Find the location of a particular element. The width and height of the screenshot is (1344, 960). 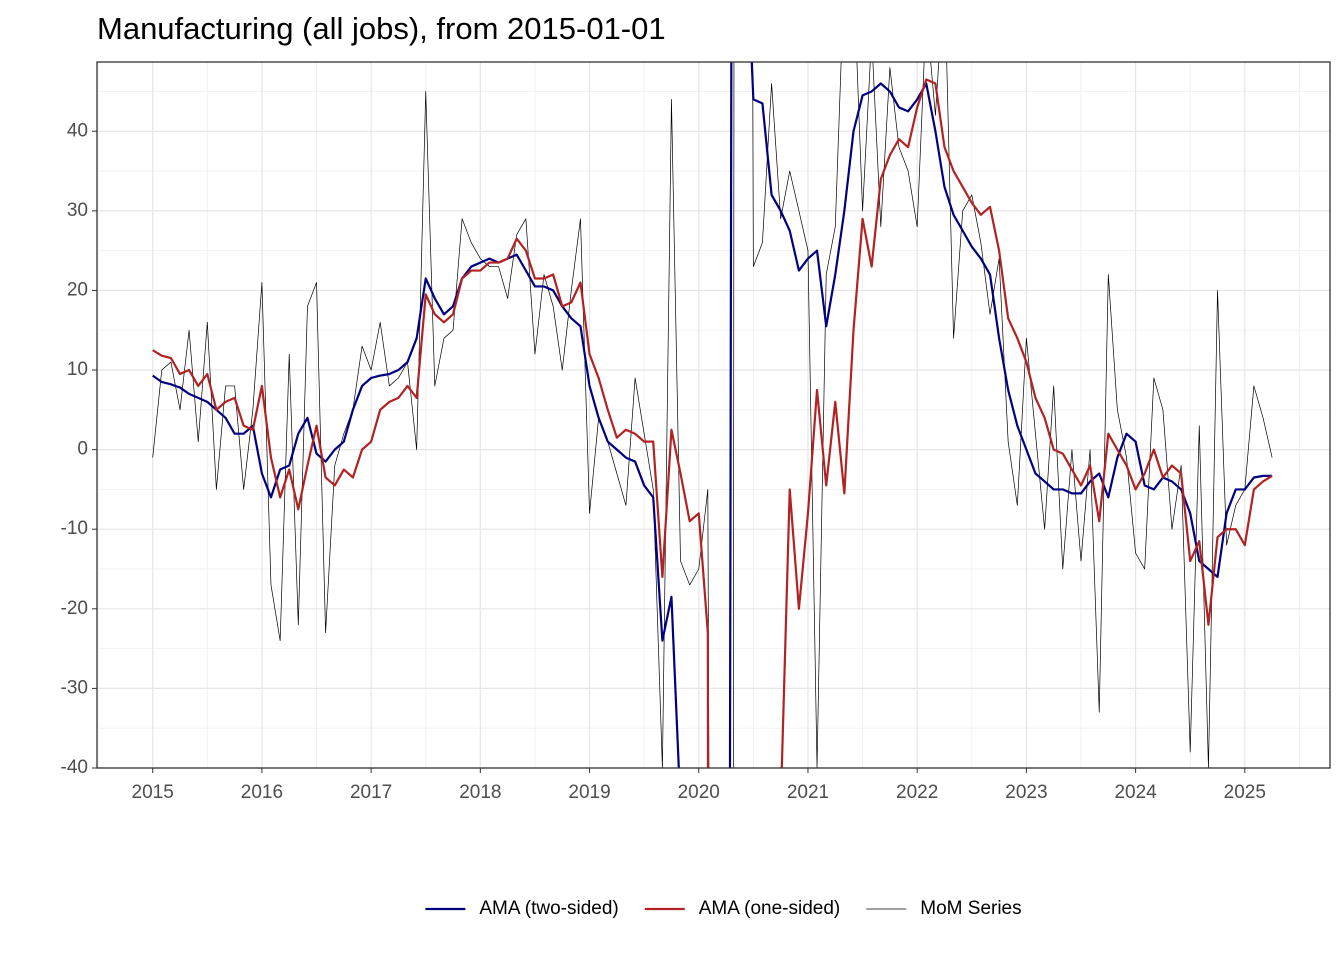

y-tick-label: 0 is located at coordinates (82, 449).